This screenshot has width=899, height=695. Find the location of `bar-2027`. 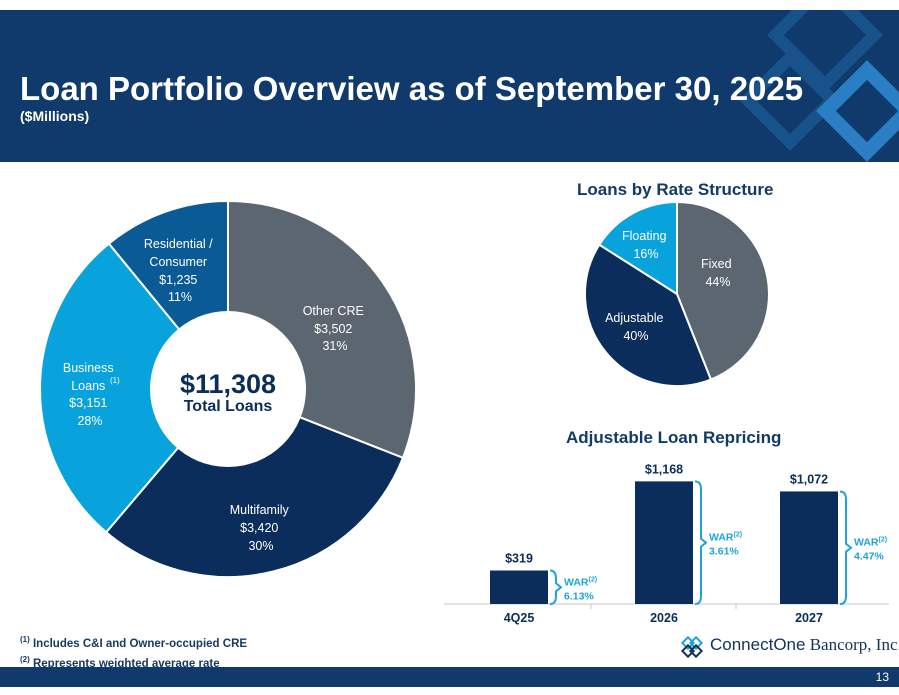

bar-2027 is located at coordinates (809, 547).